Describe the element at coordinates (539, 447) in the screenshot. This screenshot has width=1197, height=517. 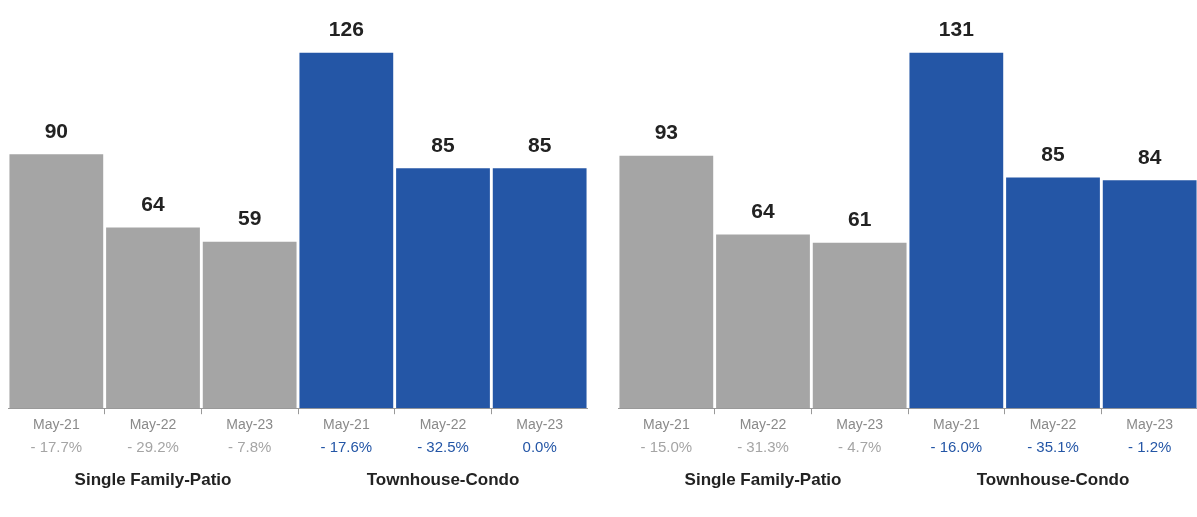
I see `text: 0.0%` at that location.